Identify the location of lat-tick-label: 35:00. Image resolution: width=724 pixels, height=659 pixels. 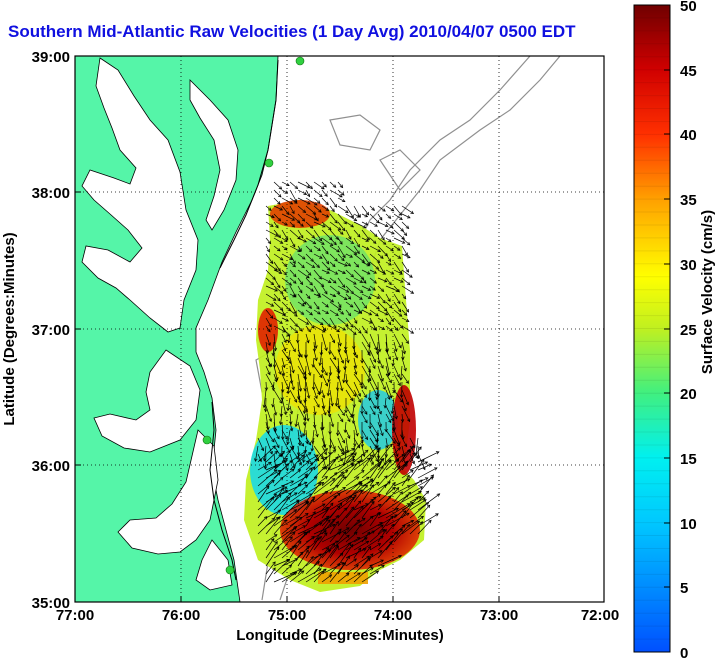
(51, 603).